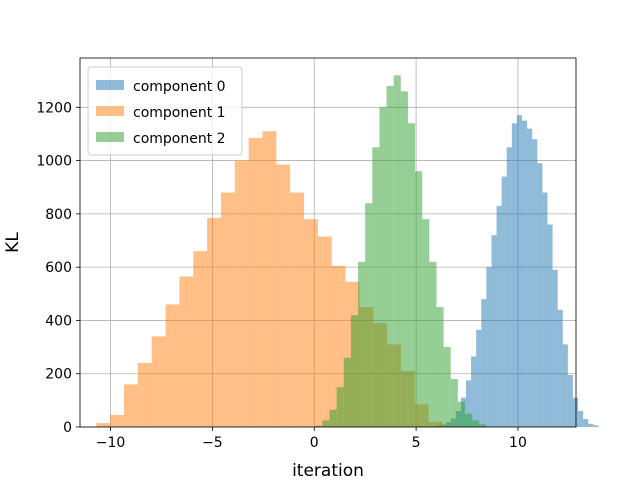  Describe the element at coordinates (518, 443) in the screenshot. I see `x-tick-label: 10` at that location.